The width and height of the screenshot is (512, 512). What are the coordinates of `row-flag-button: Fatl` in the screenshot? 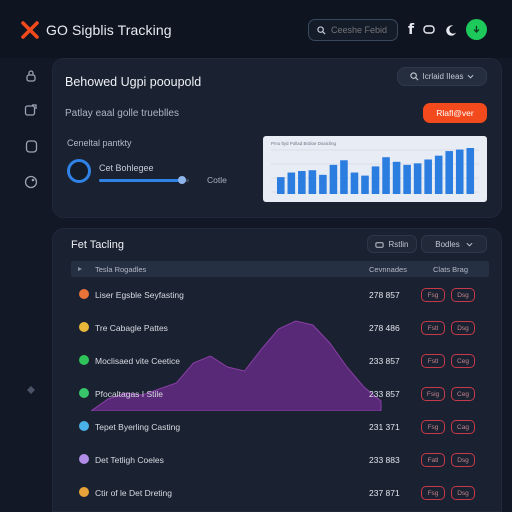 It's located at (433, 460).